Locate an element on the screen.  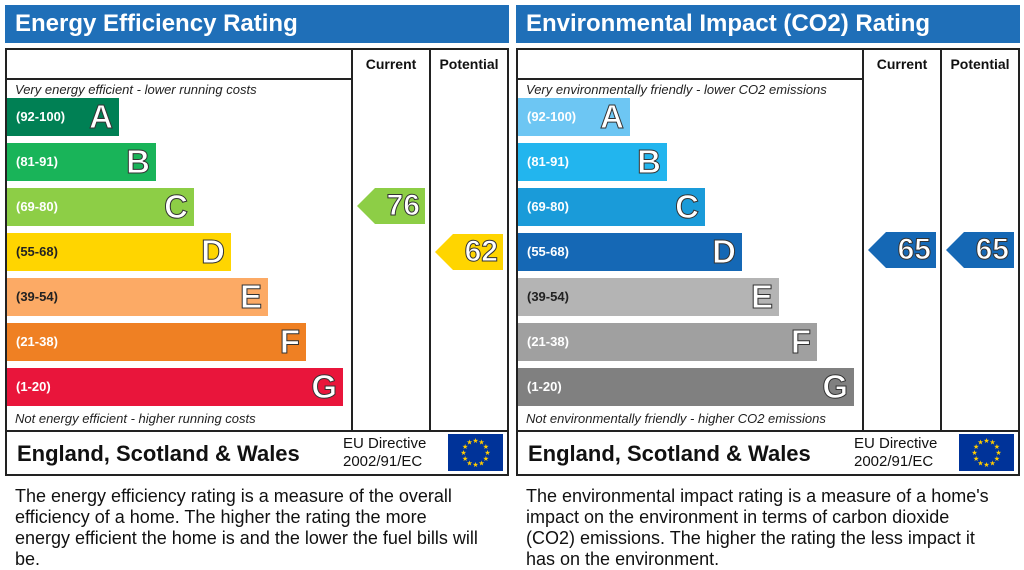
band-range-label: (1-20) is located at coordinates (33, 386).